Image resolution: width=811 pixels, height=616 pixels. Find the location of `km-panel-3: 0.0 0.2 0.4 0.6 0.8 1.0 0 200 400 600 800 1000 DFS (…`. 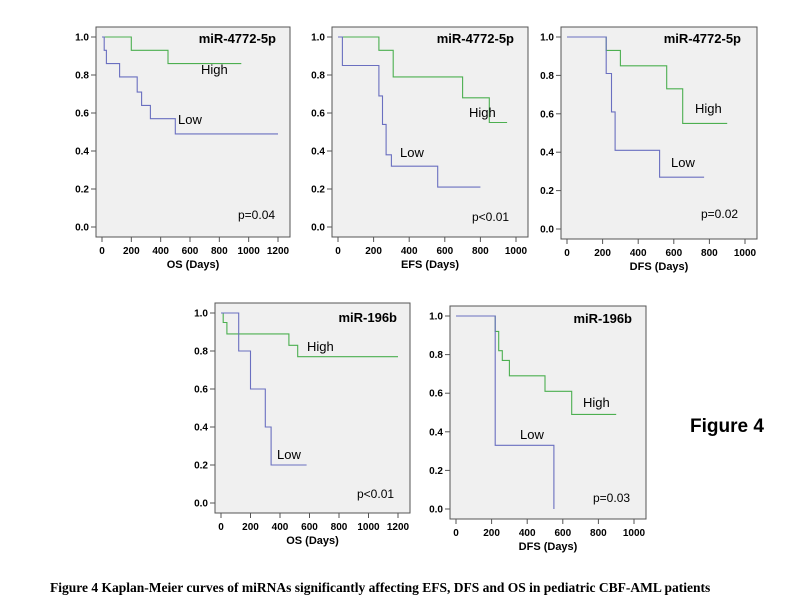

km-panel-3: 0.0 0.2 0.4 0.6 0.8 1.0 0 200 400 600 800 1000 DFS (… is located at coordinates (649, 149).